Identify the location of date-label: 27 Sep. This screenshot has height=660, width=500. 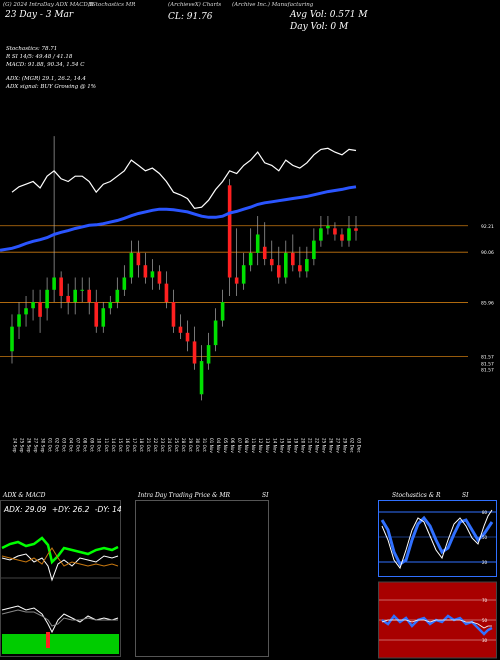
(36, 445).